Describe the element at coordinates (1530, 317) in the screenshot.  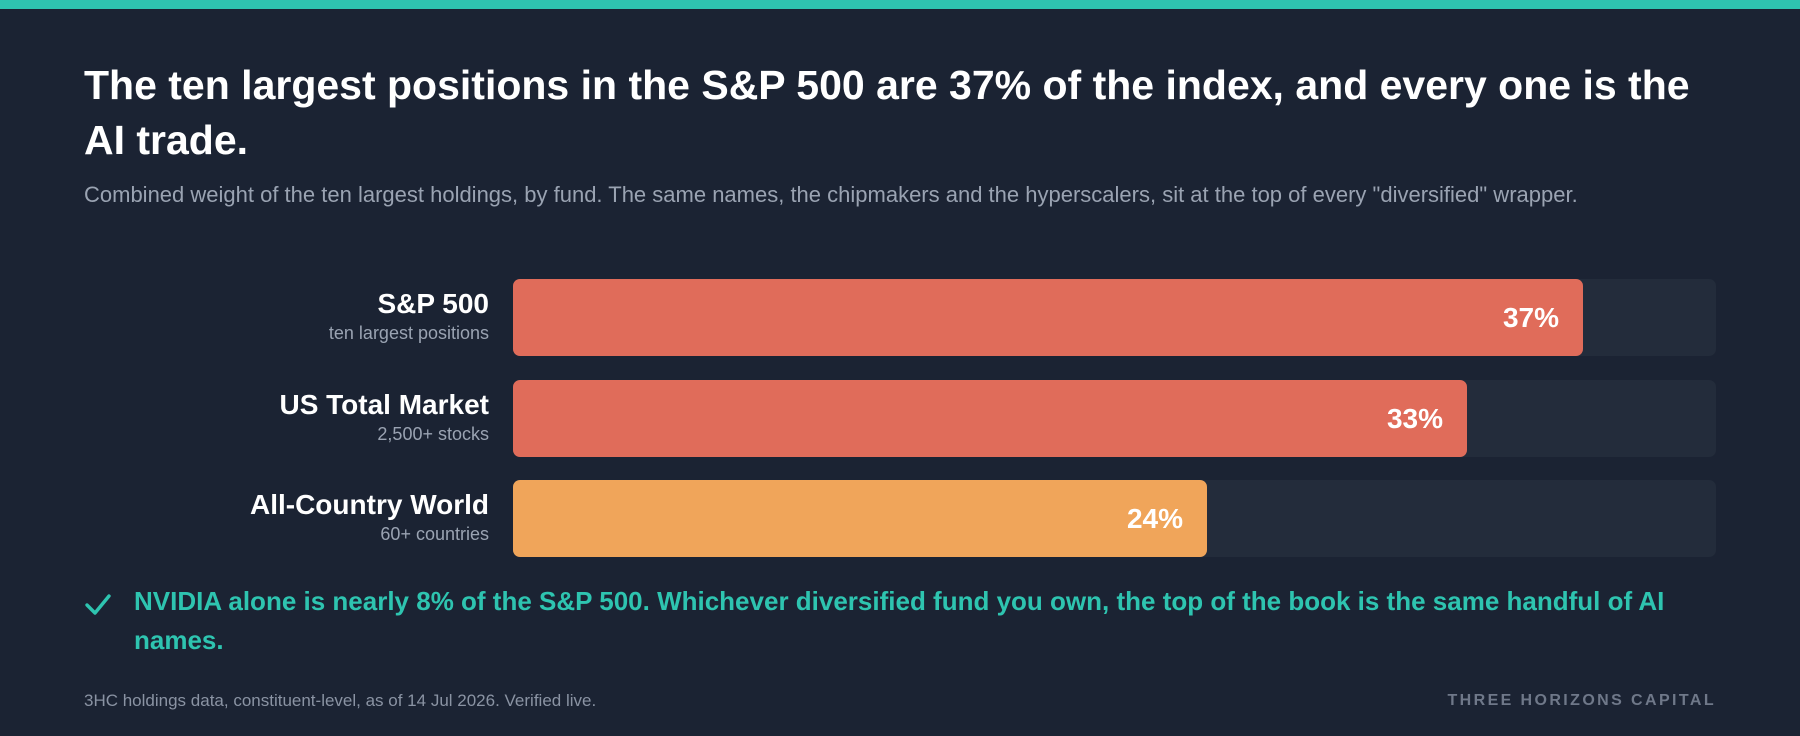
I see `bar-value-label: 37%` at that location.